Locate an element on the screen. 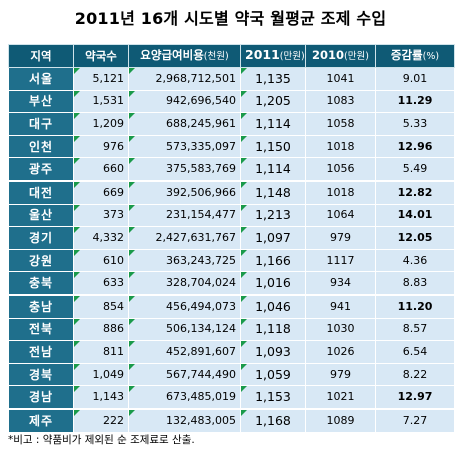 The width and height of the screenshot is (461, 452). rate-cell: 5.33 is located at coordinates (415, 124).